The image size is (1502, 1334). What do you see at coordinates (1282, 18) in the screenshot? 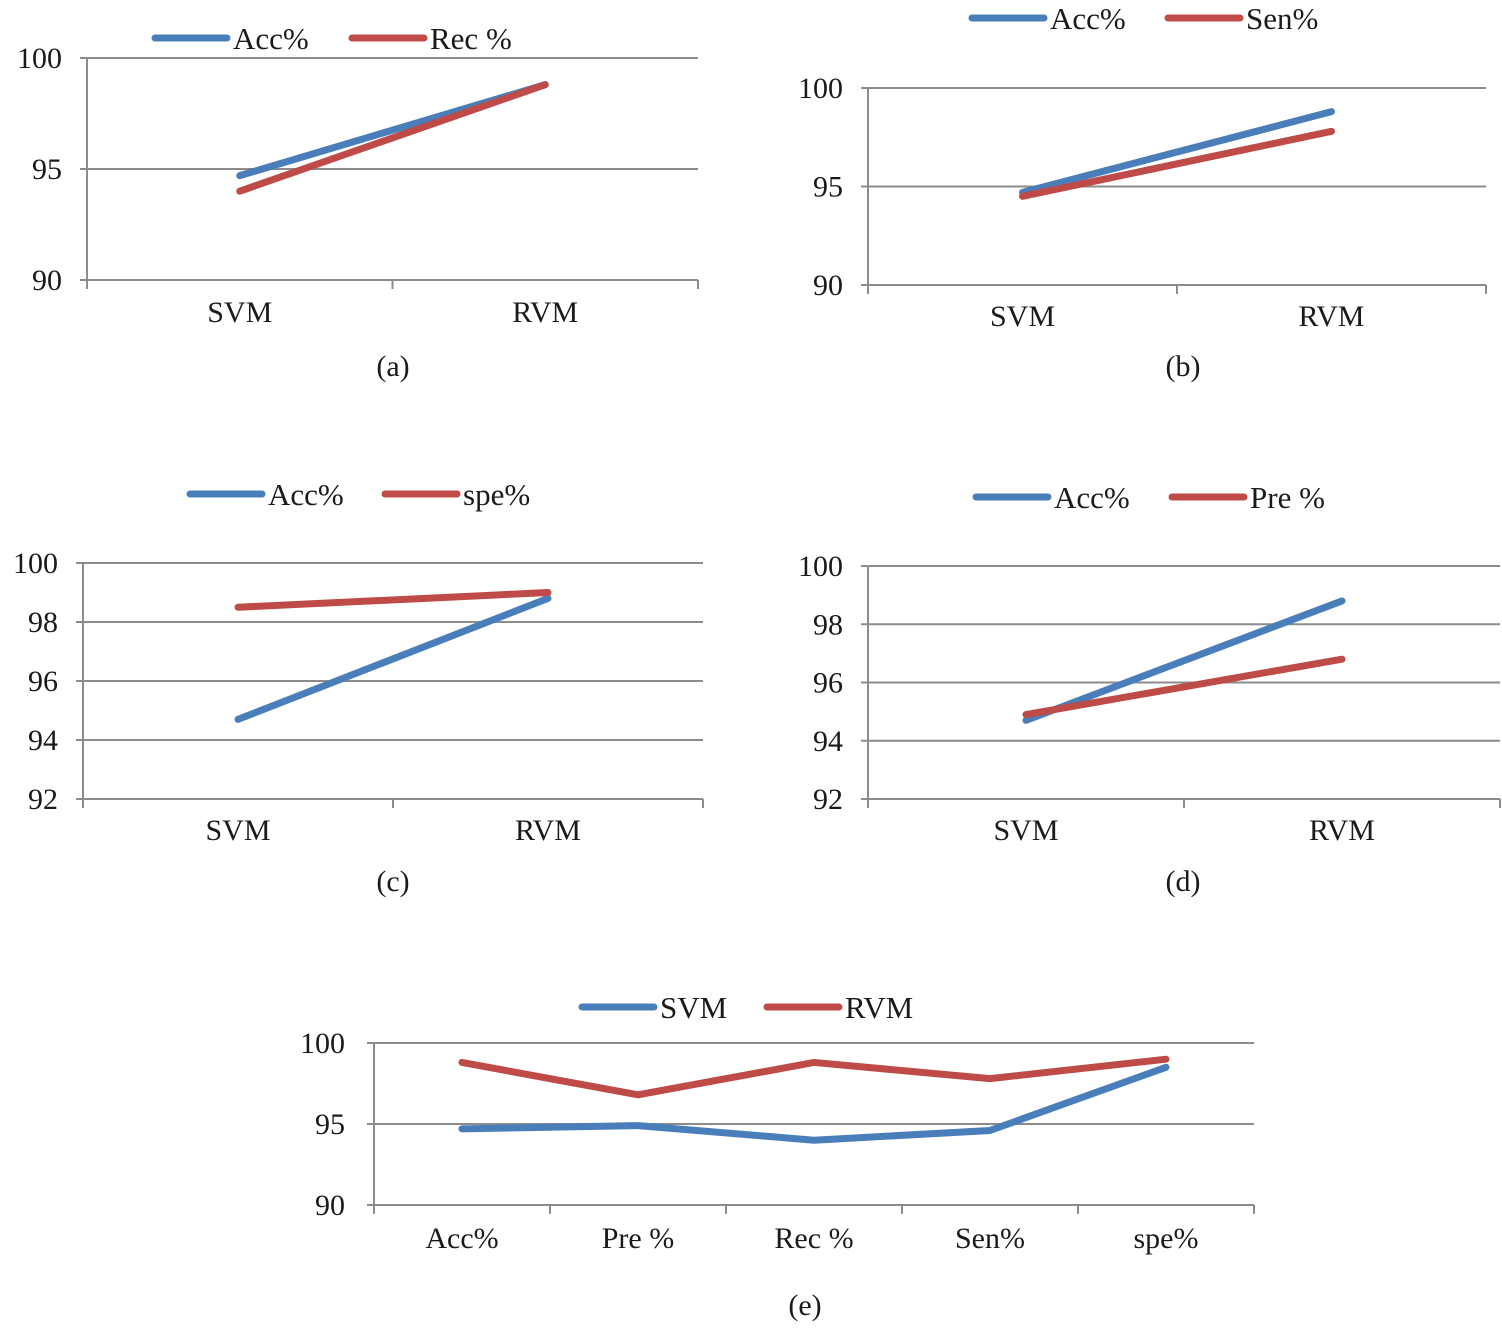
I see `legend-label: Sen%` at bounding box center [1282, 18].